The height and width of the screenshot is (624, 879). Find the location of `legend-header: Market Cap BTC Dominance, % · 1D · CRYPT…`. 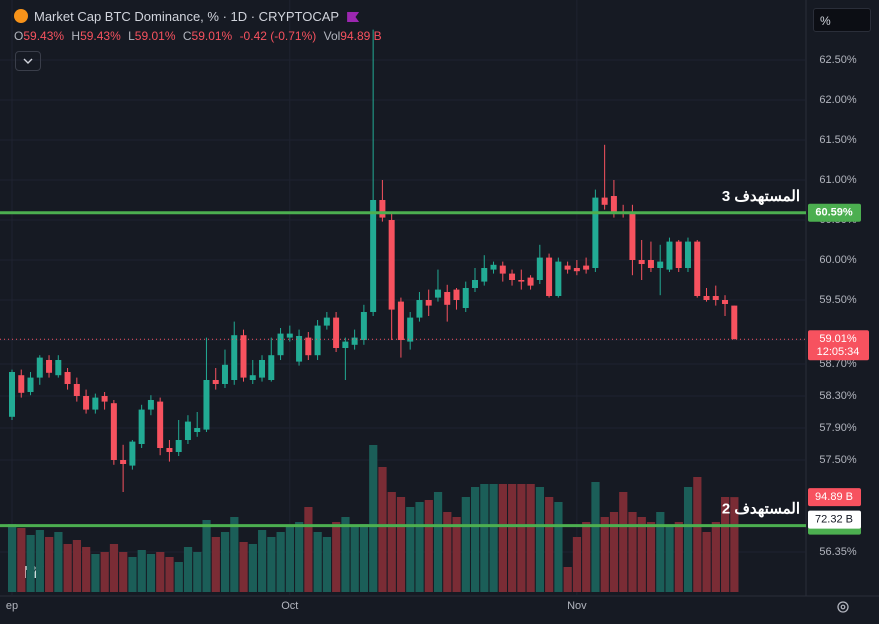

legend-header: Market Cap BTC Dominance, % · 1D · CRYPT… is located at coordinates (200, 26).